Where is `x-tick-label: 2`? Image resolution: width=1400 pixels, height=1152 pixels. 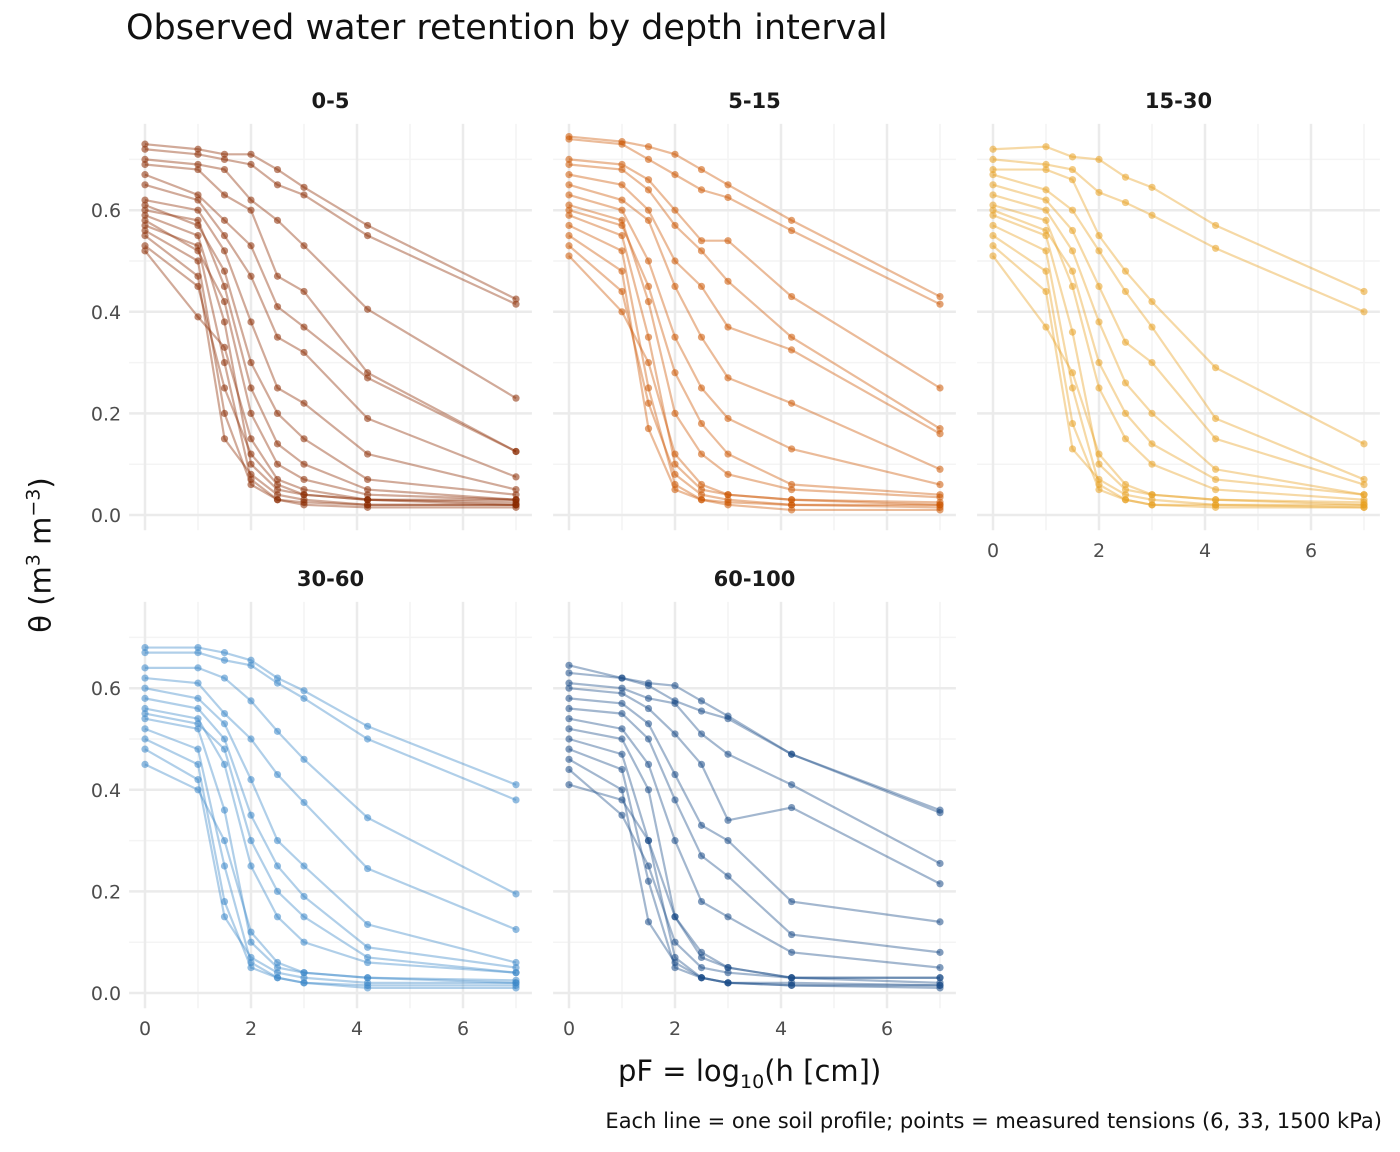
x-tick-label: 2 is located at coordinates (1099, 551).